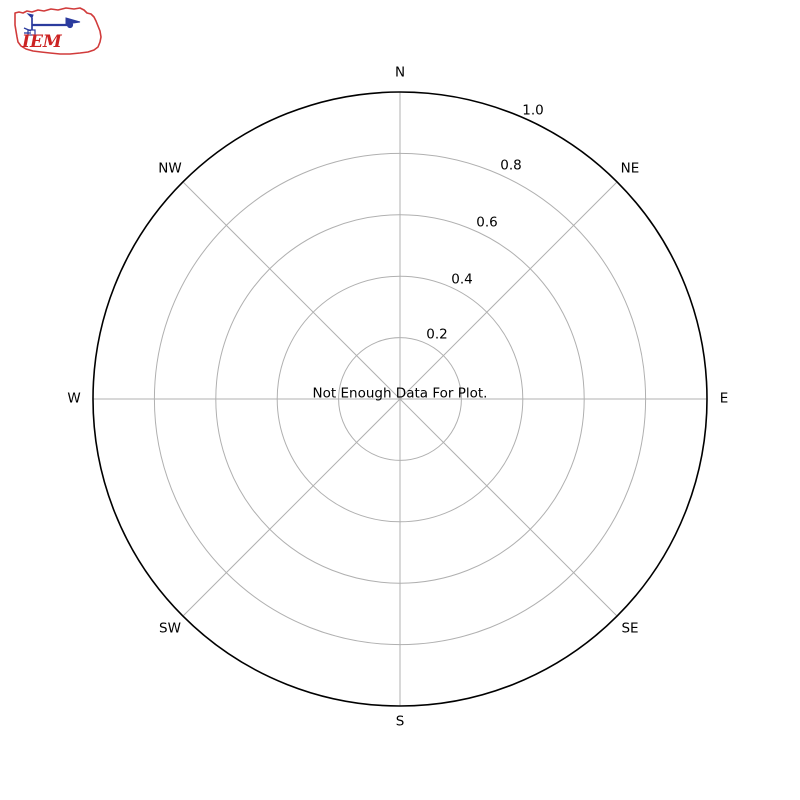 The height and width of the screenshot is (800, 800). I want to click on iem-logo-svg: IEM, so click(58, 31).